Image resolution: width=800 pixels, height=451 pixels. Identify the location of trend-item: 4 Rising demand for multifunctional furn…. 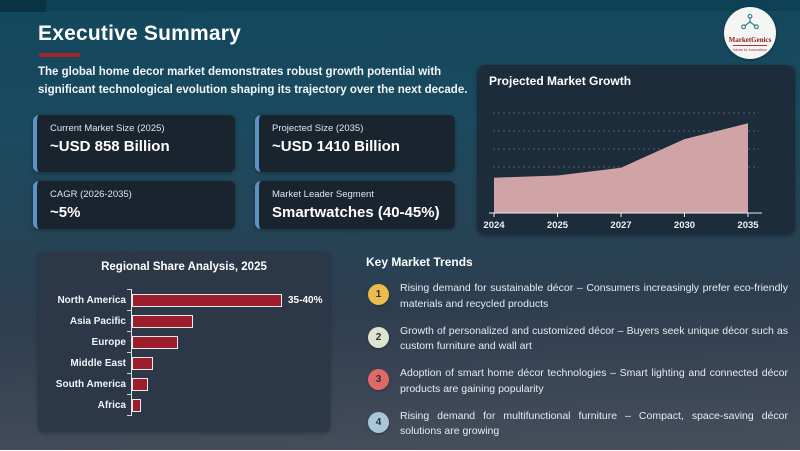
(581, 425).